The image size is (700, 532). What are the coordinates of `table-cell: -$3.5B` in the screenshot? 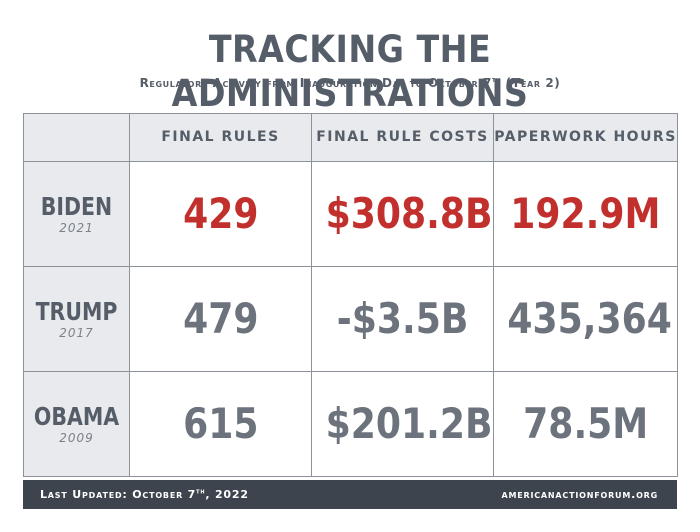 It's located at (402, 319).